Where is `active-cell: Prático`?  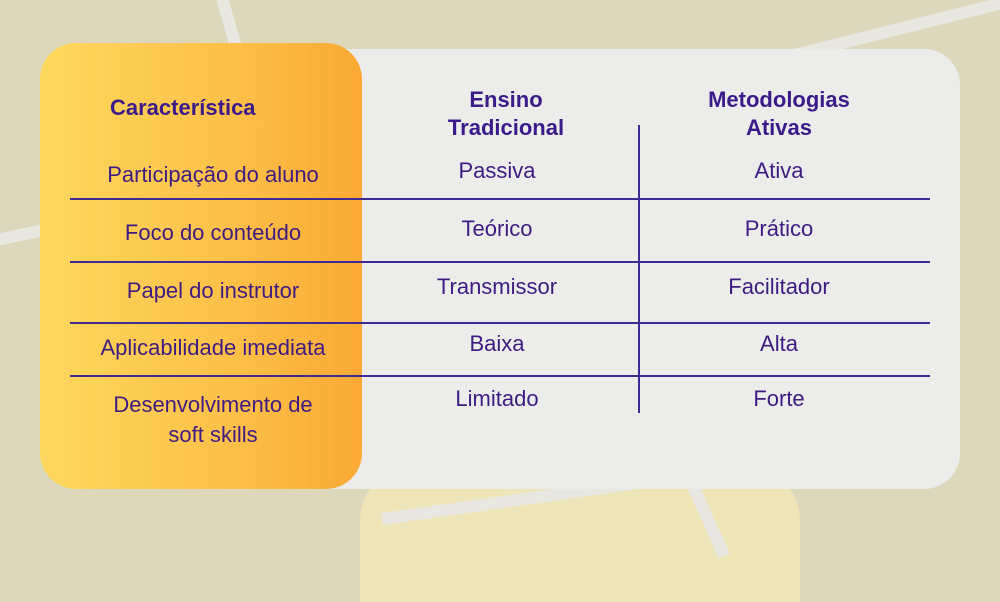 active-cell: Prático is located at coordinates (779, 228).